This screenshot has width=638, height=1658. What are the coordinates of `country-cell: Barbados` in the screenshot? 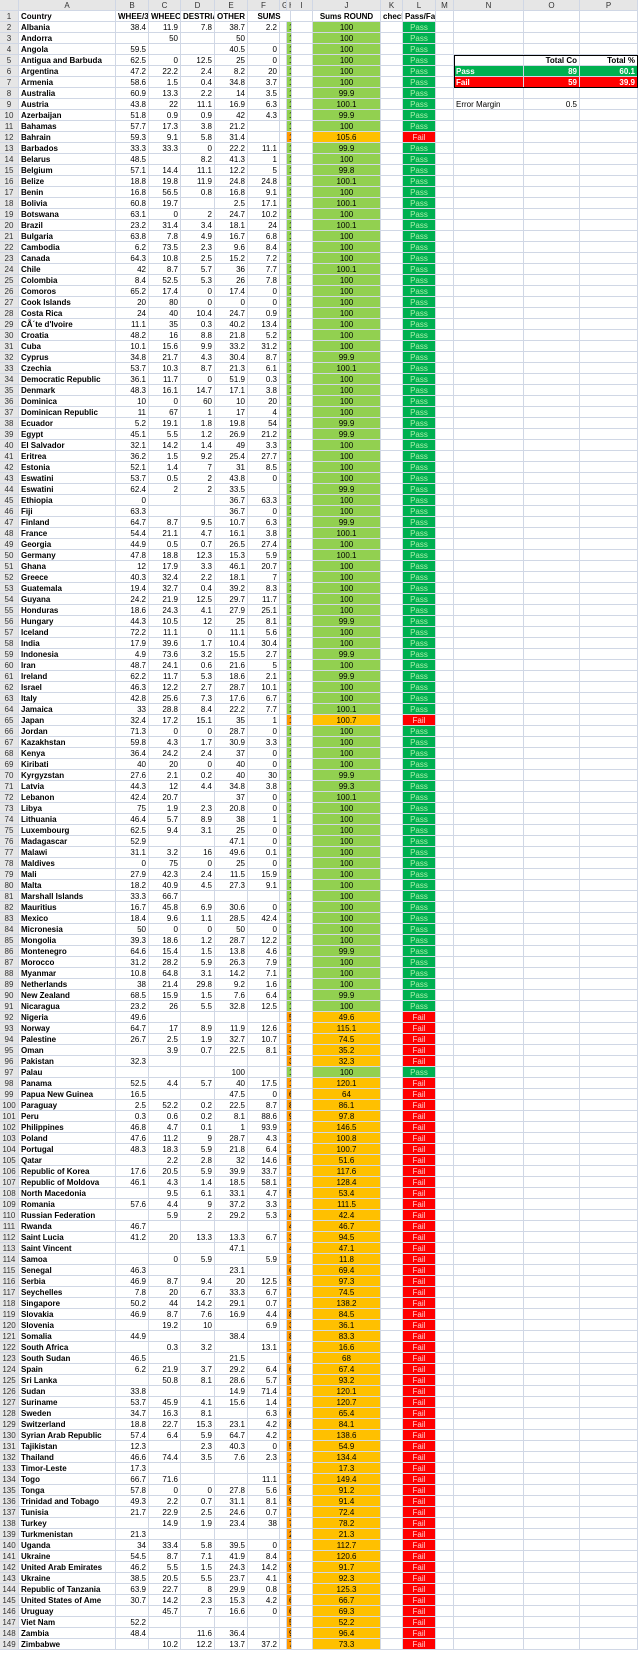 It's located at (67, 148).